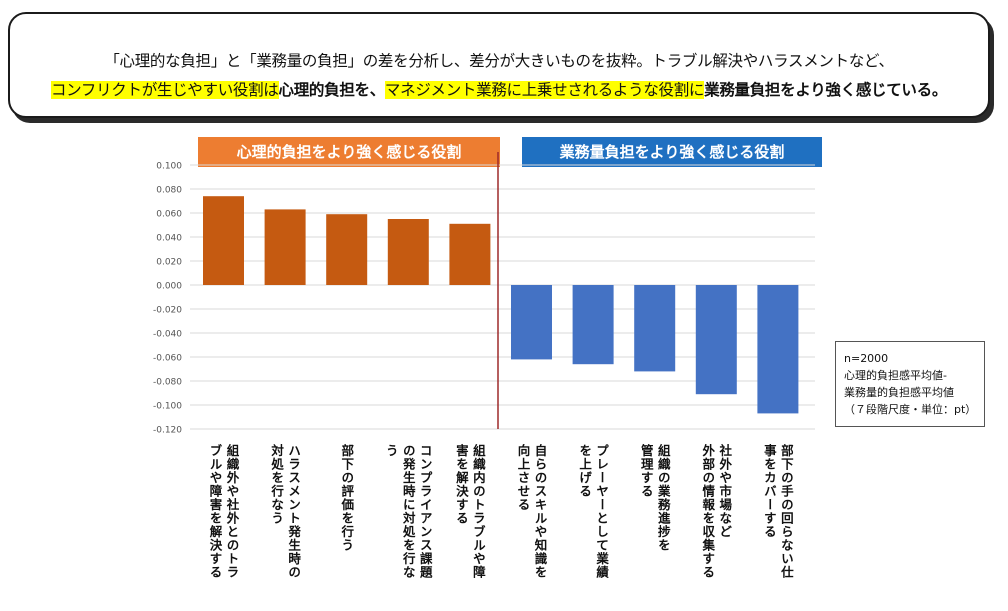 The width and height of the screenshot is (1008, 611). What do you see at coordinates (164, 90) in the screenshot?
I see `summary-highlight-1: コンフリクトが生じやすい役割は` at bounding box center [164, 90].